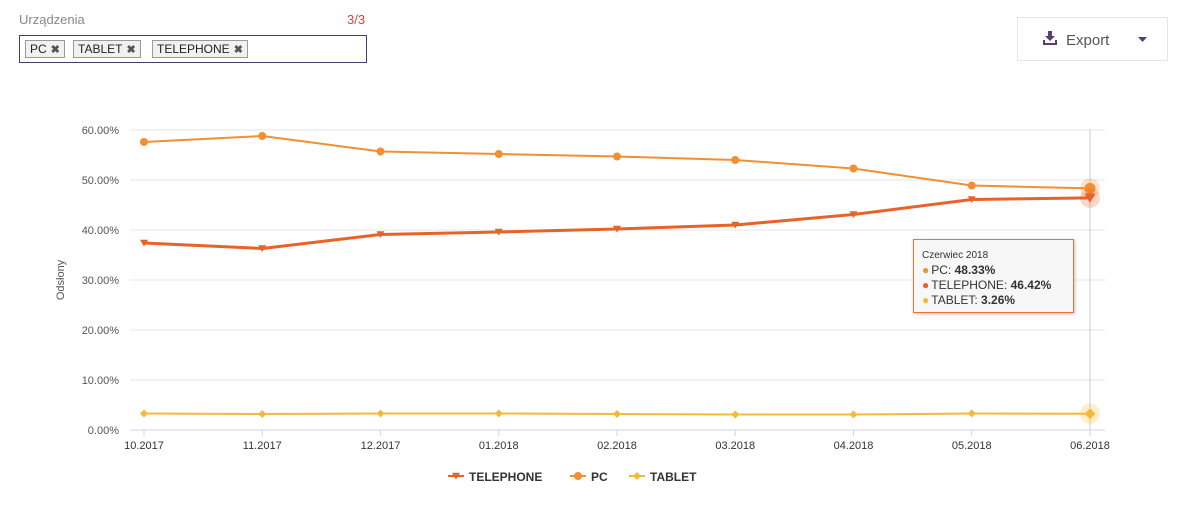 The image size is (1185, 509). Describe the element at coordinates (505, 477) in the screenshot. I see `legend-label: TELEPHONE` at that location.